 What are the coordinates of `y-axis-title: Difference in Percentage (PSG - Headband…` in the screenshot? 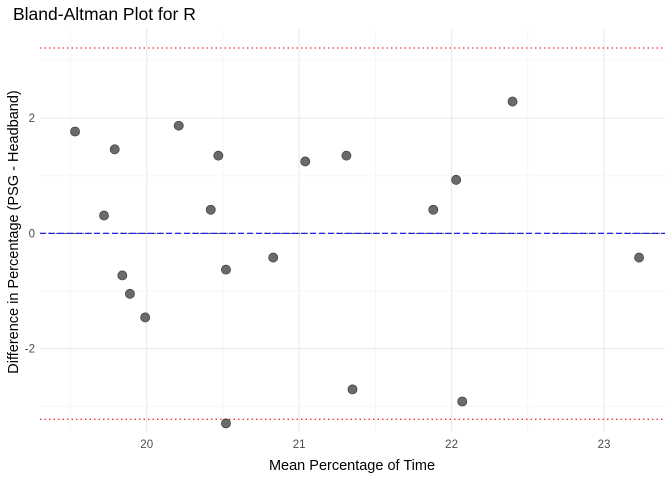 It's located at (14, 231).